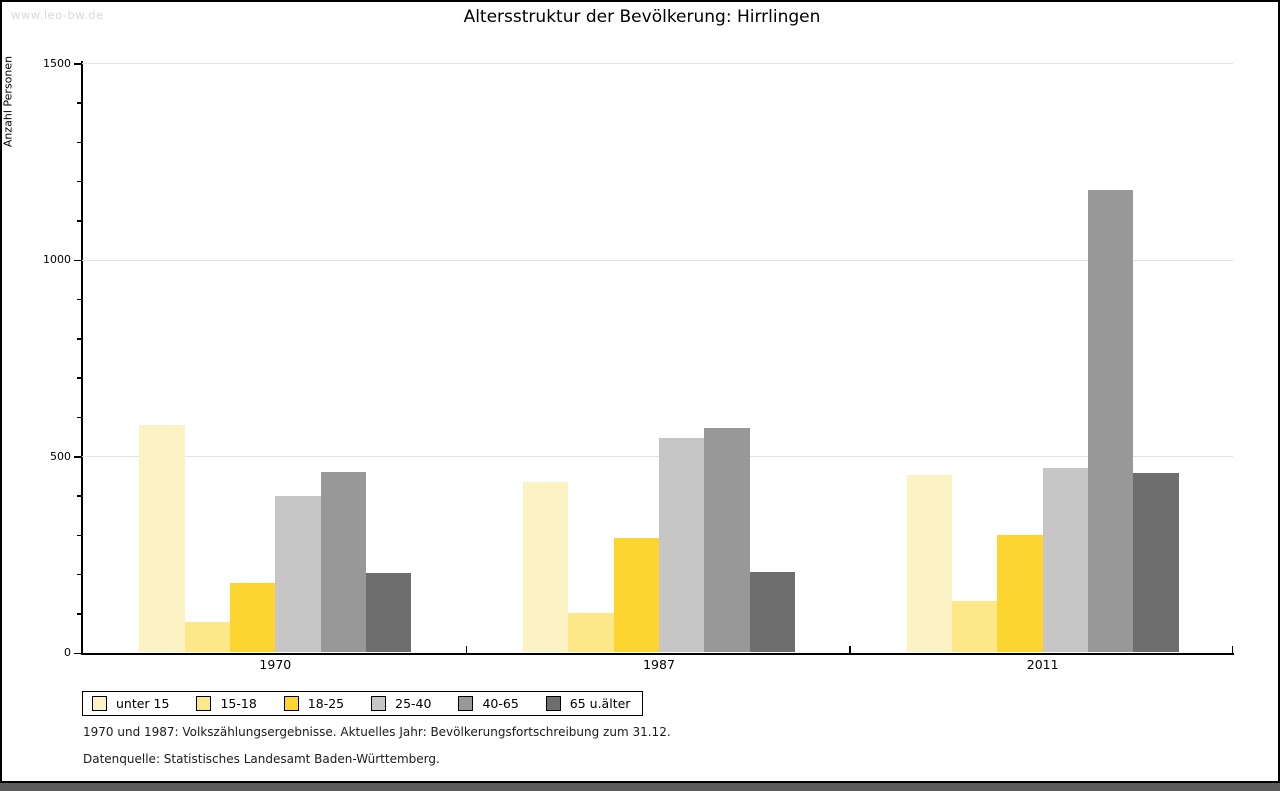 The image size is (1280, 791). What do you see at coordinates (546, 567) in the screenshot?
I see `bar-1987-unter 15` at bounding box center [546, 567].